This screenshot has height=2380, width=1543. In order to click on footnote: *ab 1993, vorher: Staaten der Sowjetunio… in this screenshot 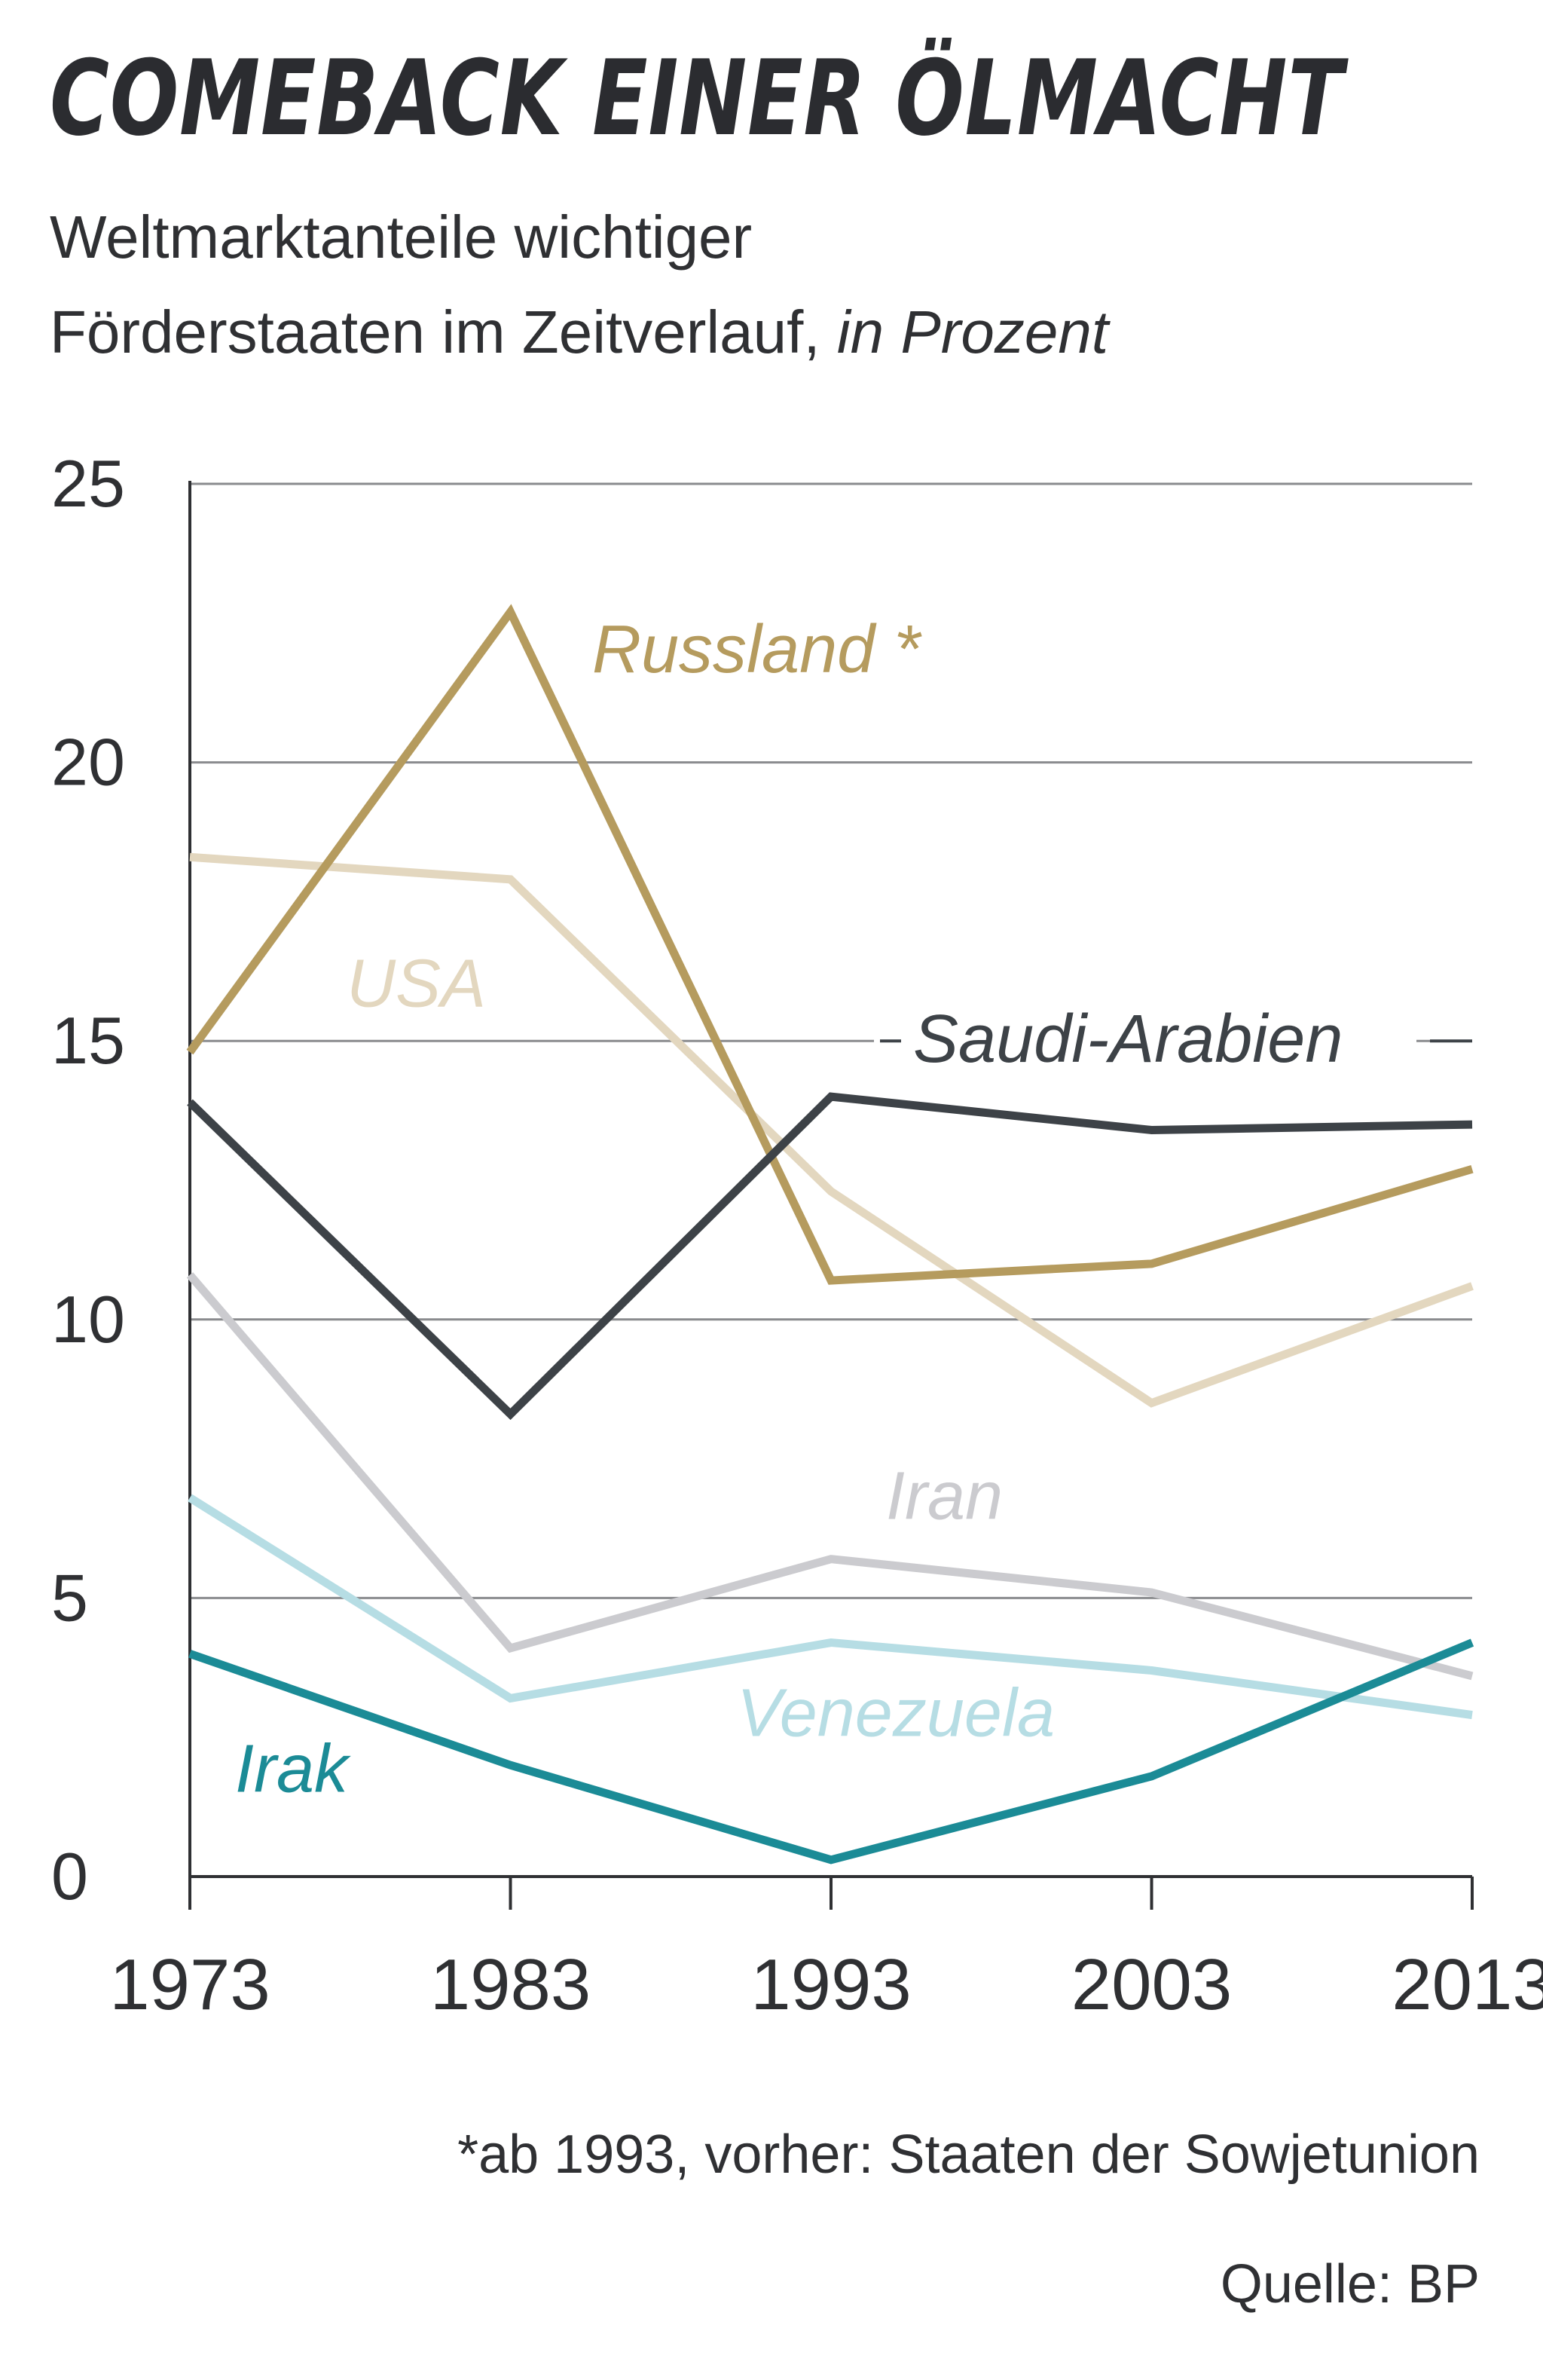, I will do `click(968, 2155)`.